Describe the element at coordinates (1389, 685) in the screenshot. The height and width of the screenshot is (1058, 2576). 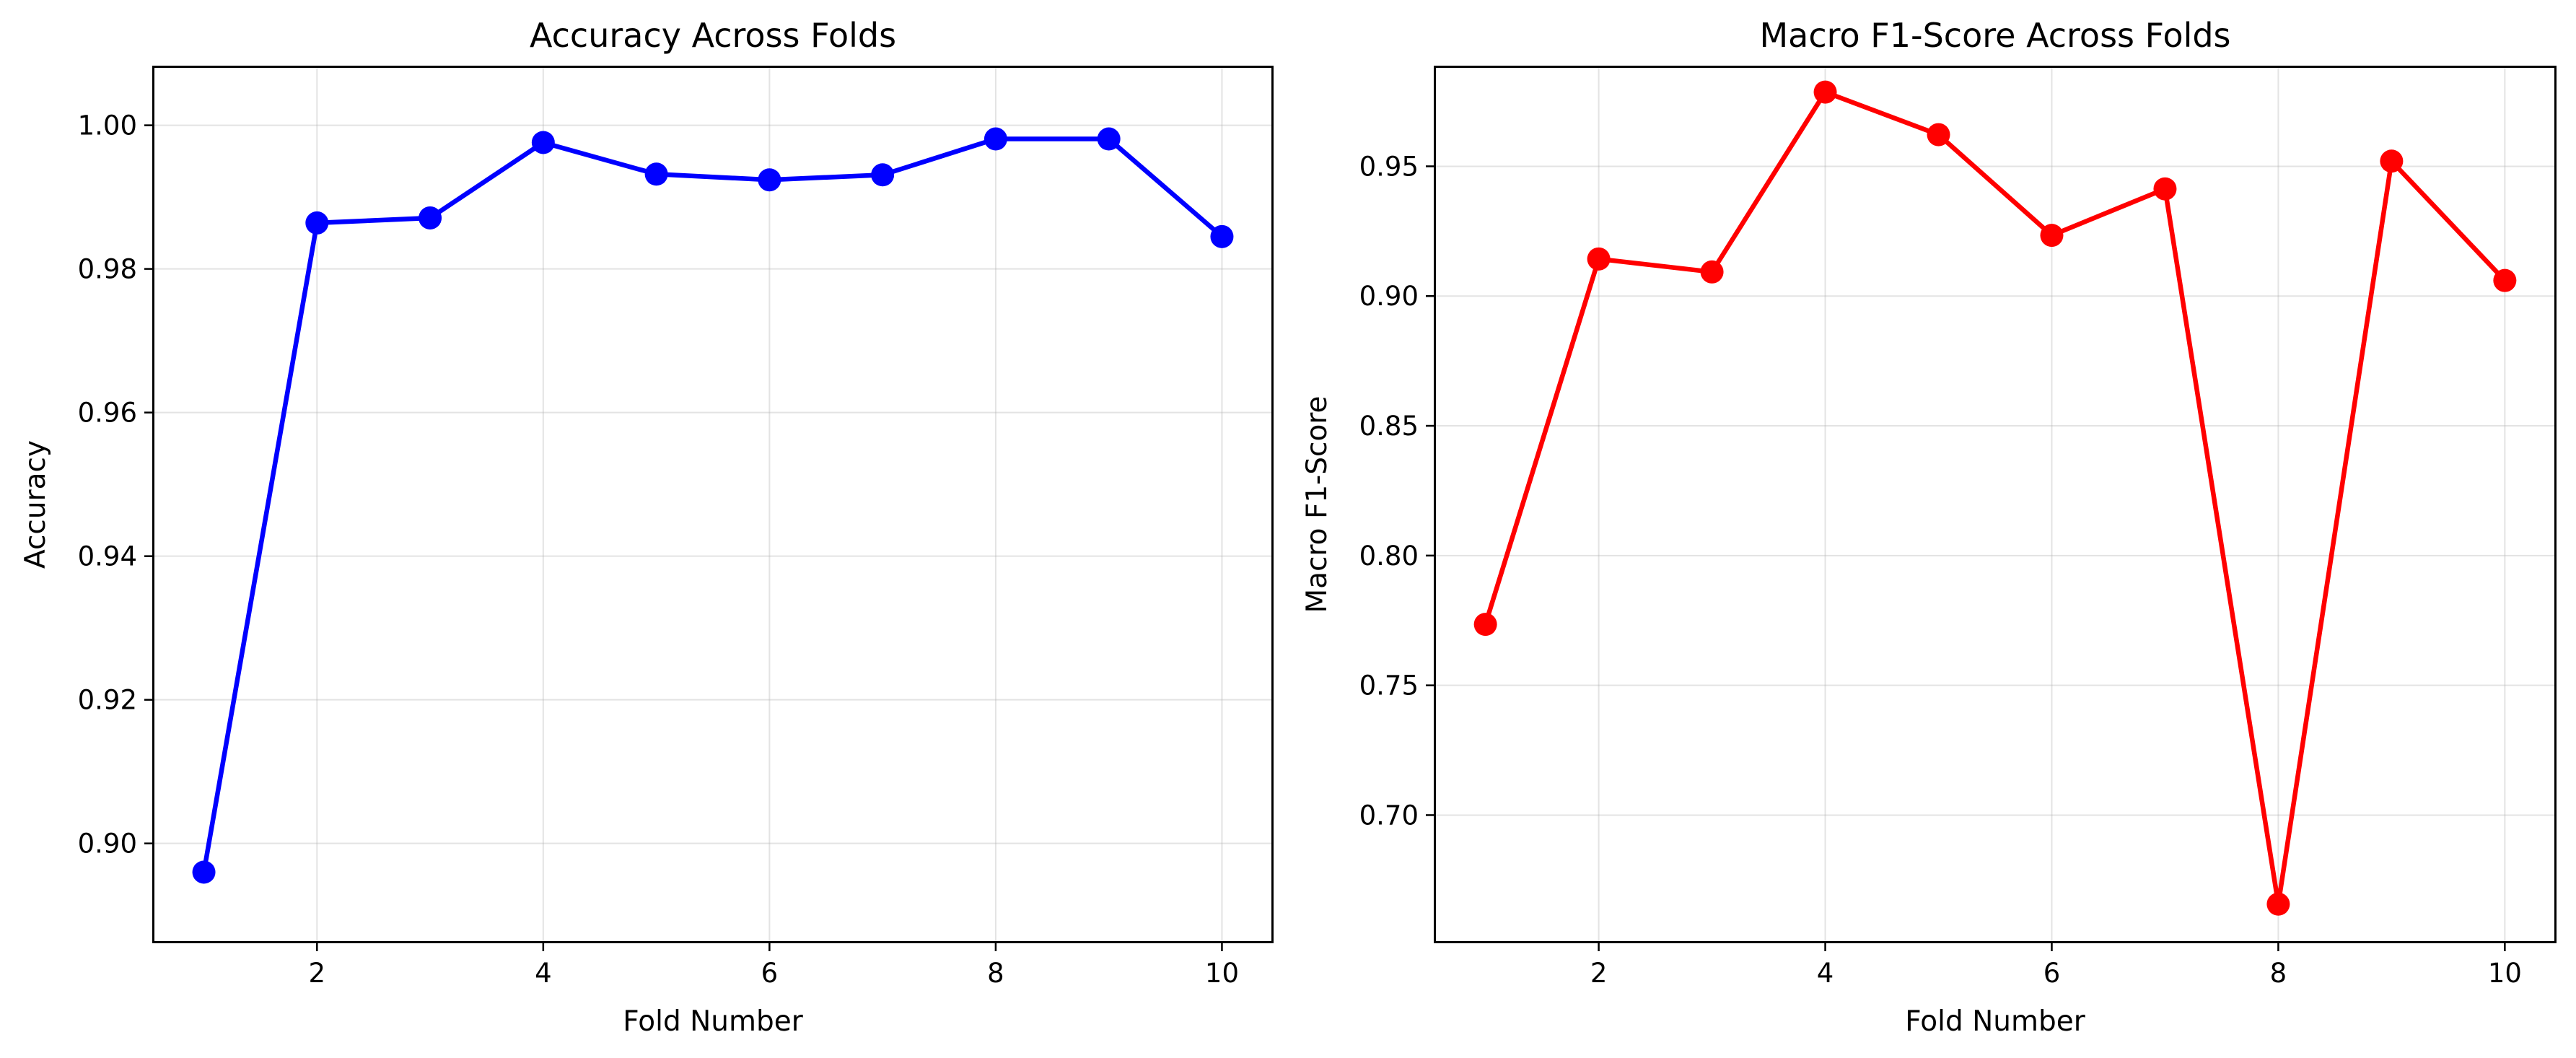
I see `y-tick-label: 0.75` at that location.